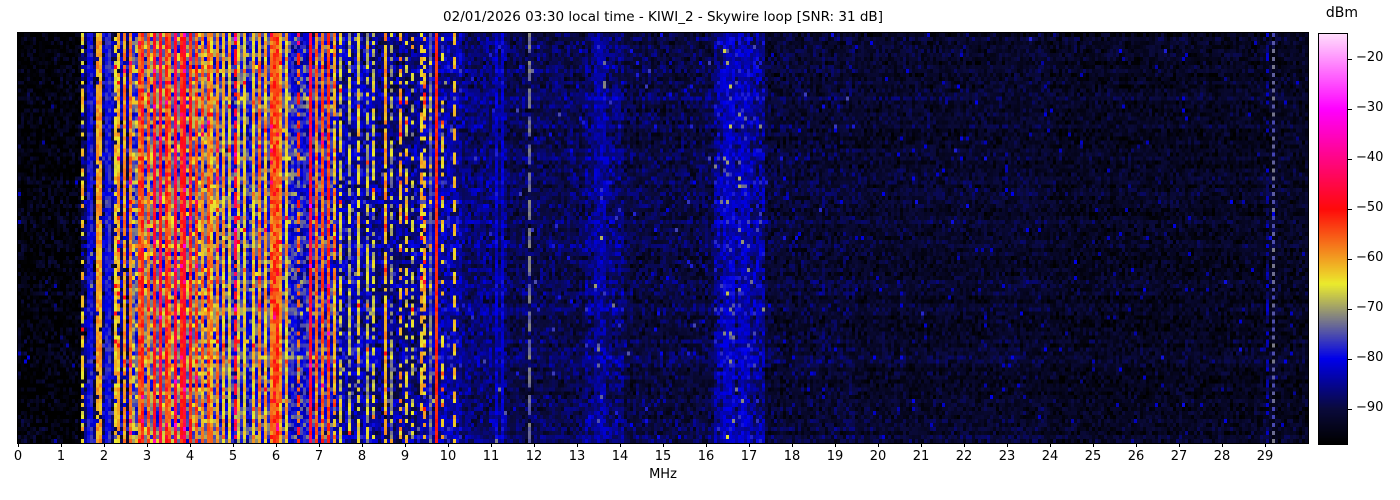  I want to click on x-tick-label: 11, so click(491, 456).